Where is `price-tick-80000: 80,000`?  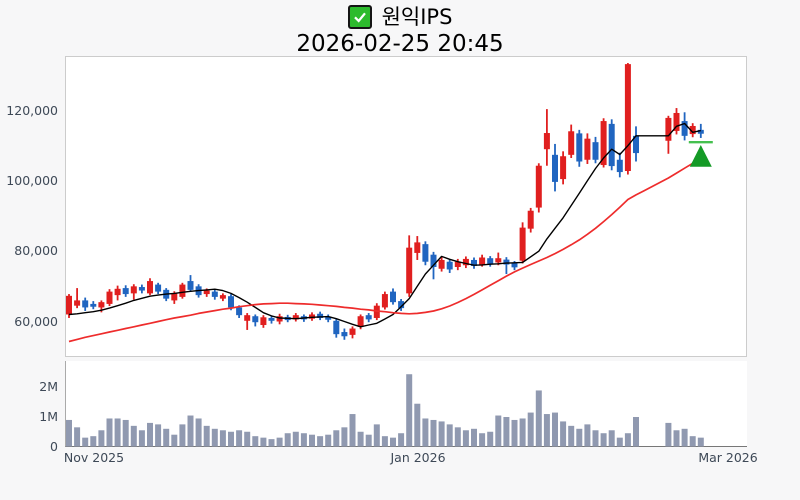 price-tick-80000: 80,000 is located at coordinates (36, 250).